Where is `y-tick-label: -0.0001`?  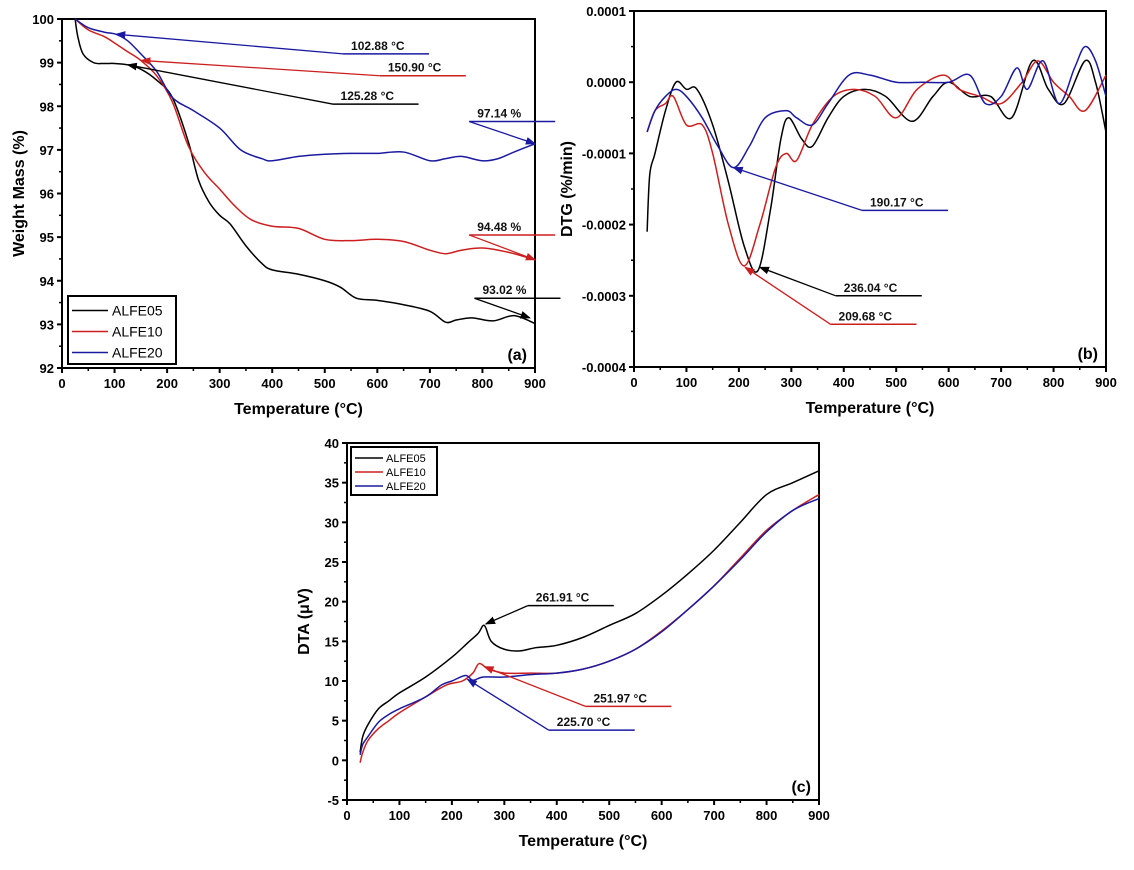
y-tick-label: -0.0001 is located at coordinates (604, 153).